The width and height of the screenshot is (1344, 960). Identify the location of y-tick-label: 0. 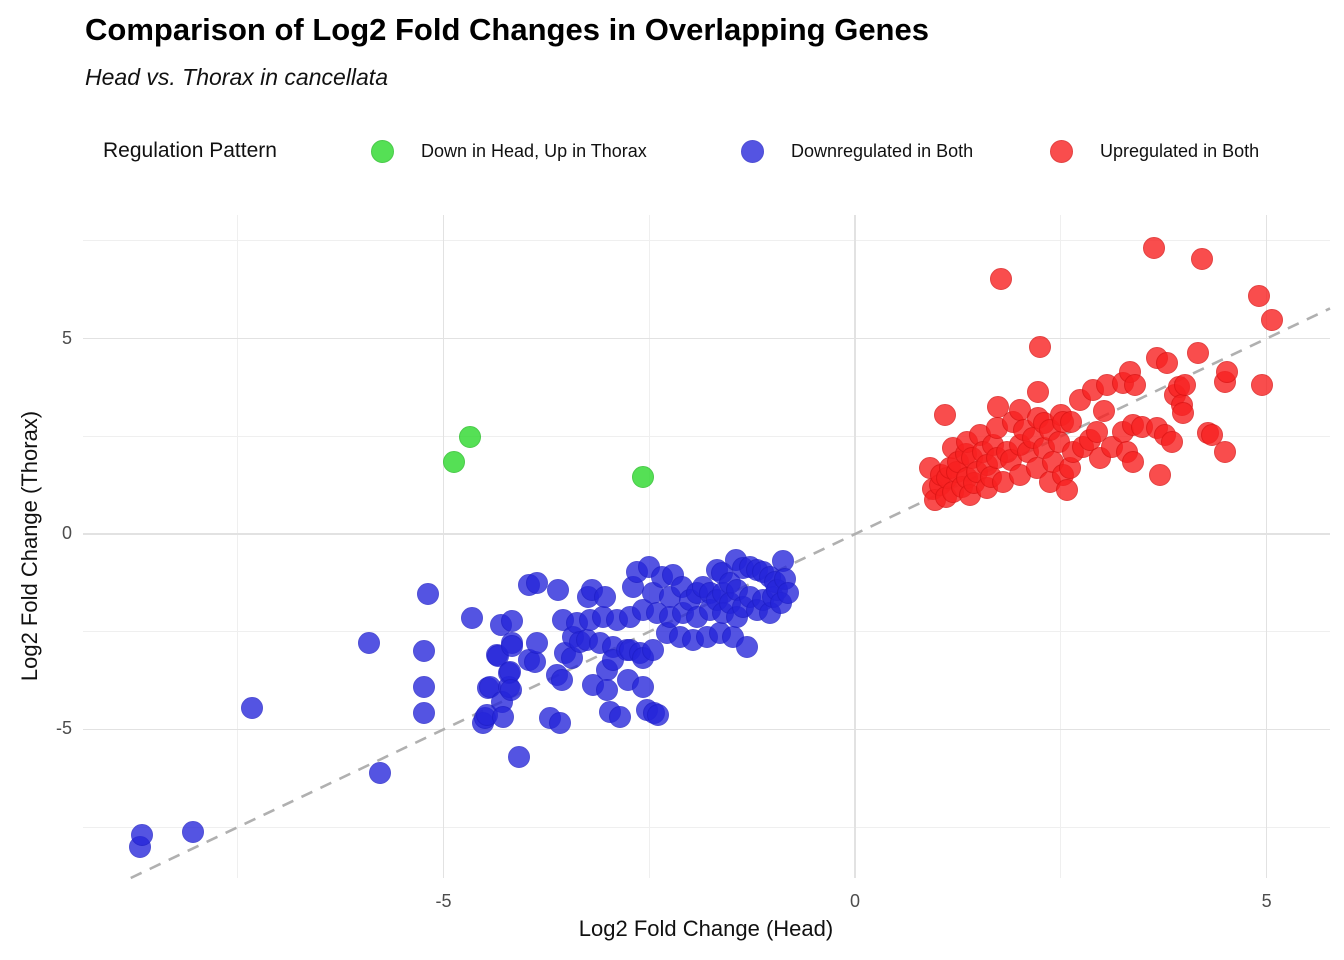
(66, 532).